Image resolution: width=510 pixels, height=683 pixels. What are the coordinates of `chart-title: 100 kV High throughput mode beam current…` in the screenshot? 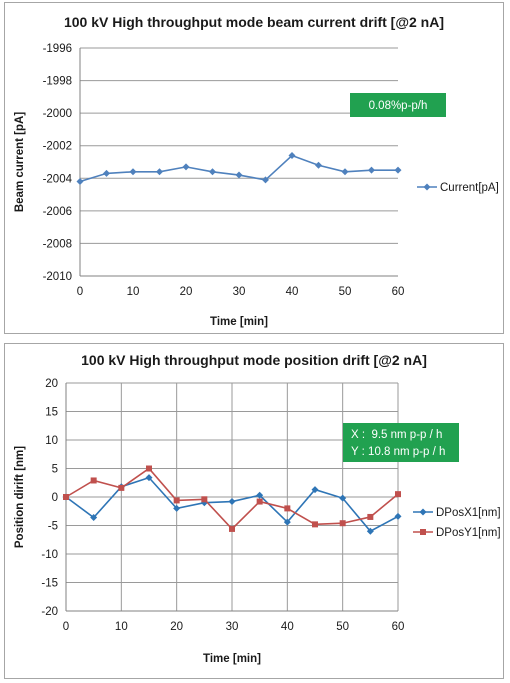 It's located at (254, 22).